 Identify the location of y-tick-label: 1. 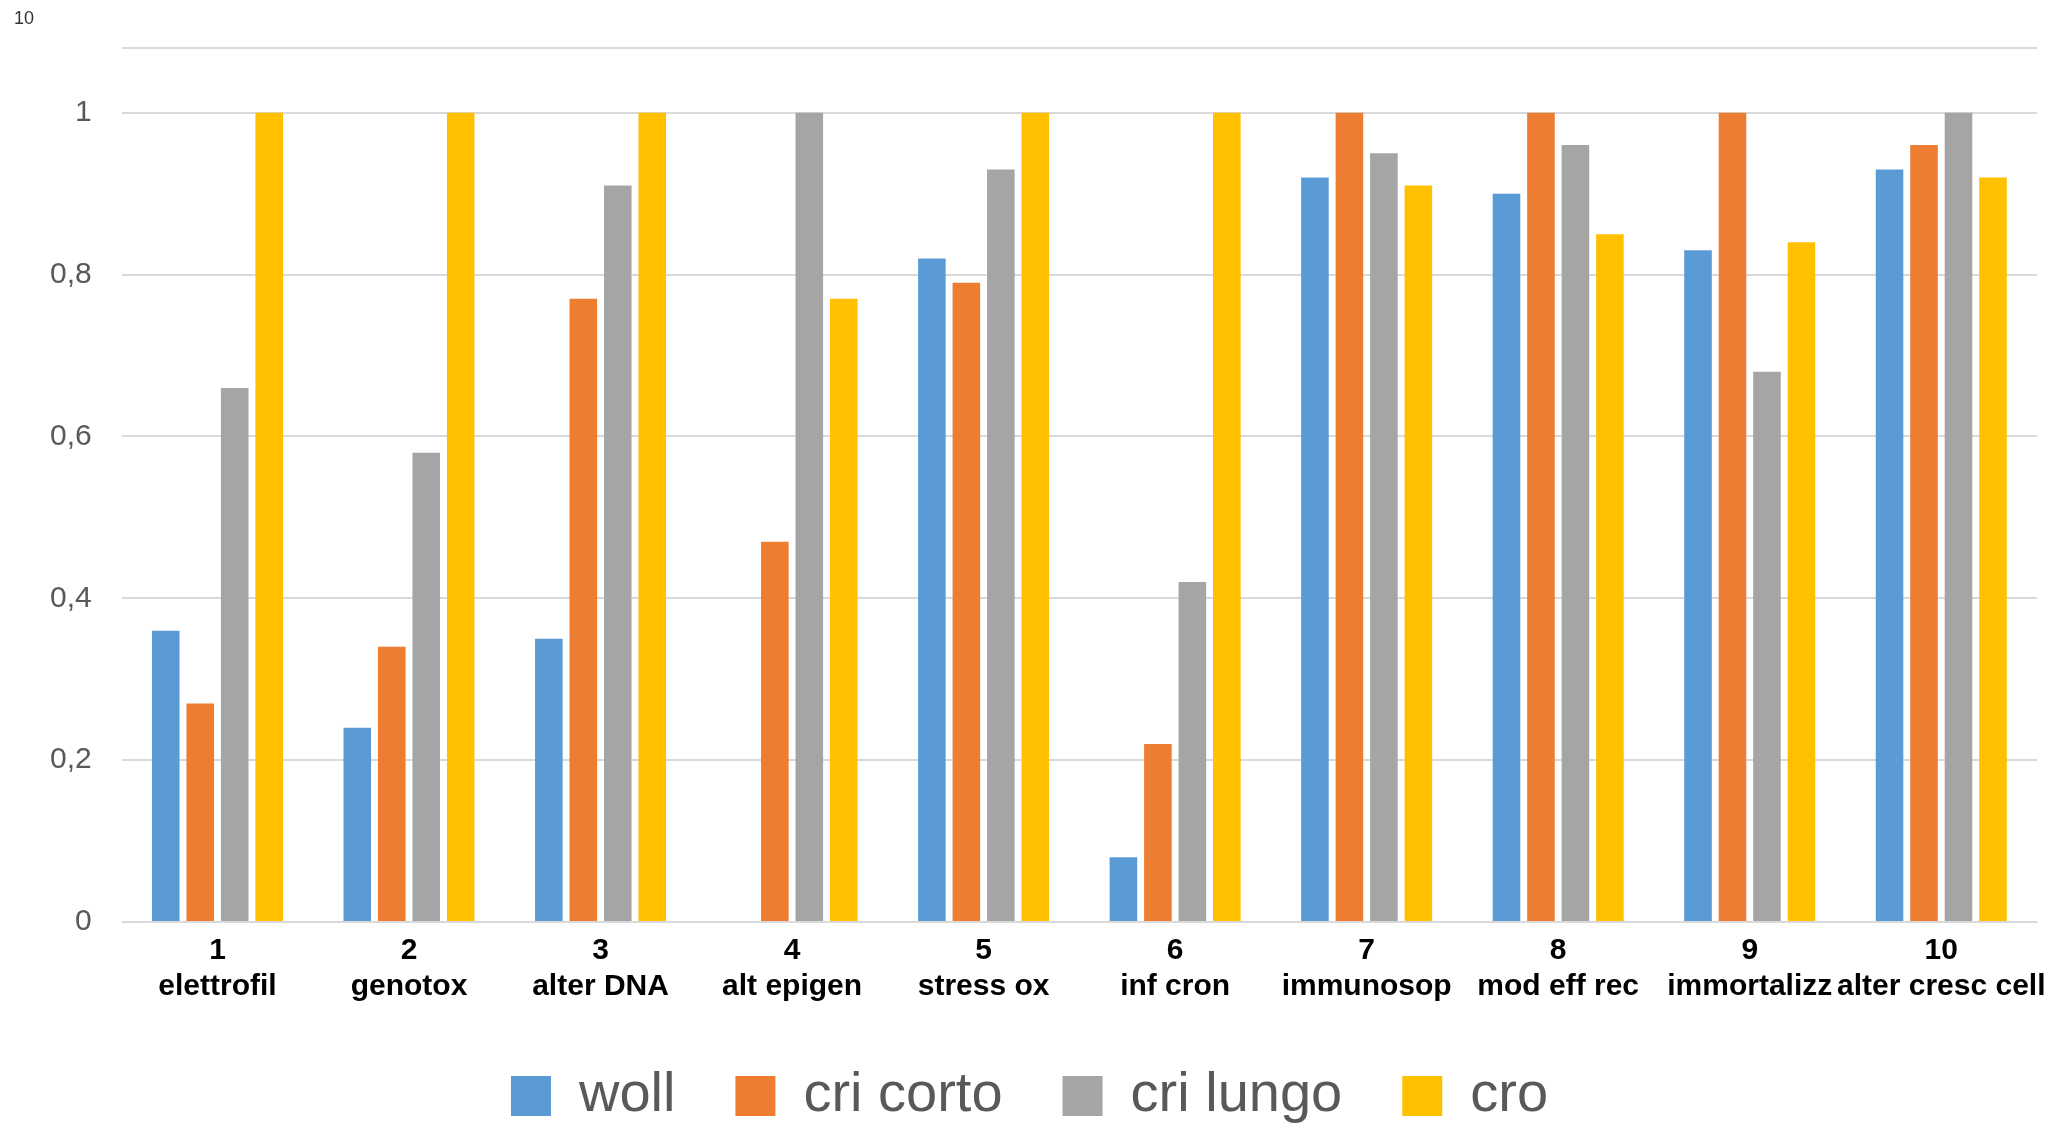
(83, 111).